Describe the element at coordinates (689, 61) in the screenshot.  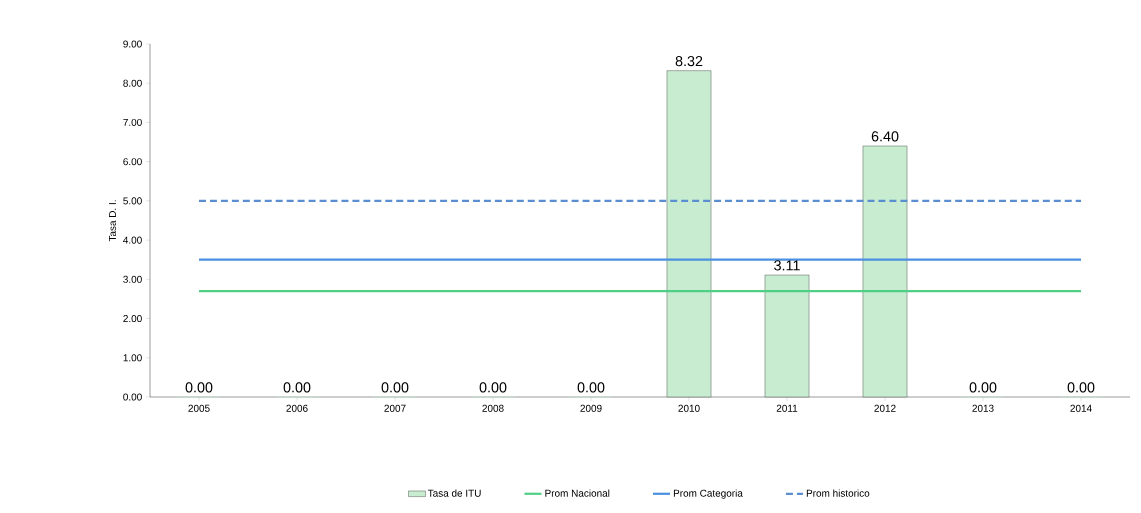
I see `data-label: 8.32` at that location.